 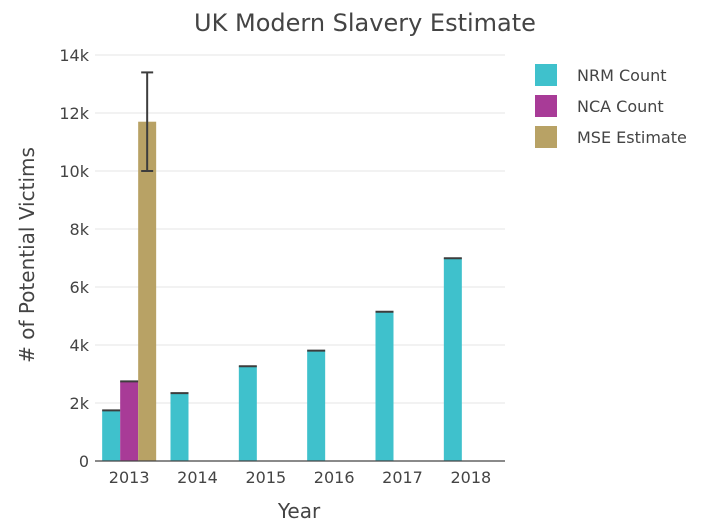 I want to click on y-tick-label: 6k, so click(x=80, y=287).